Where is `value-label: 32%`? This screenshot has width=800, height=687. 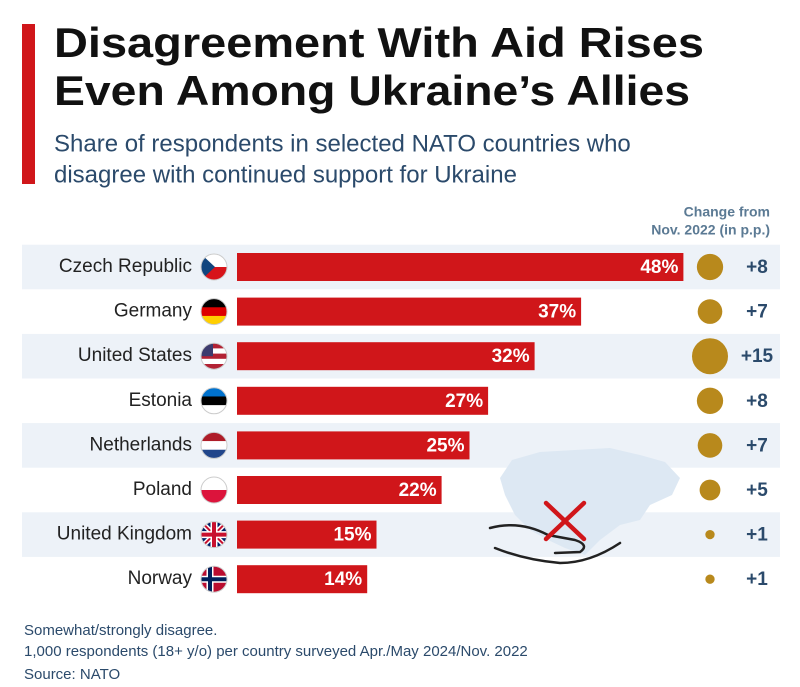
value-label: 32% is located at coordinates (511, 356).